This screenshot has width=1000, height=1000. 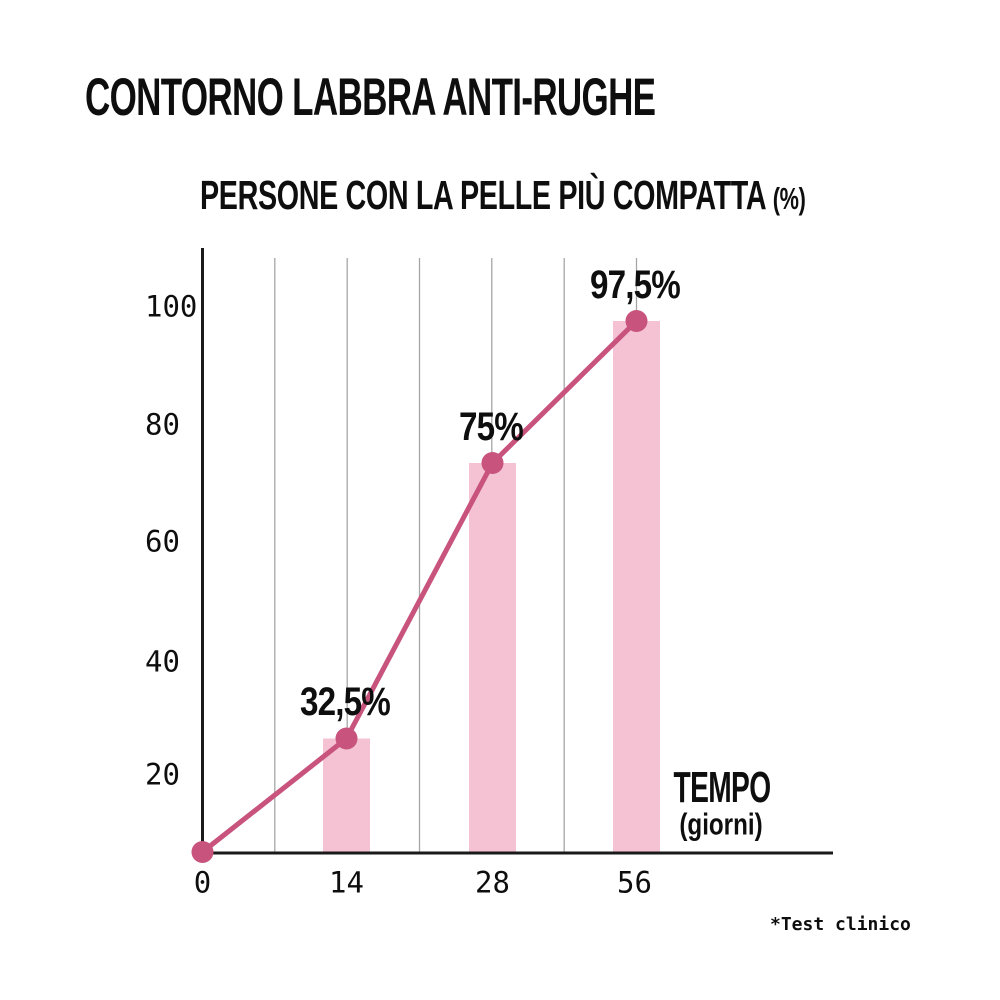 I want to click on y-tick-label: 60, so click(x=162, y=541).